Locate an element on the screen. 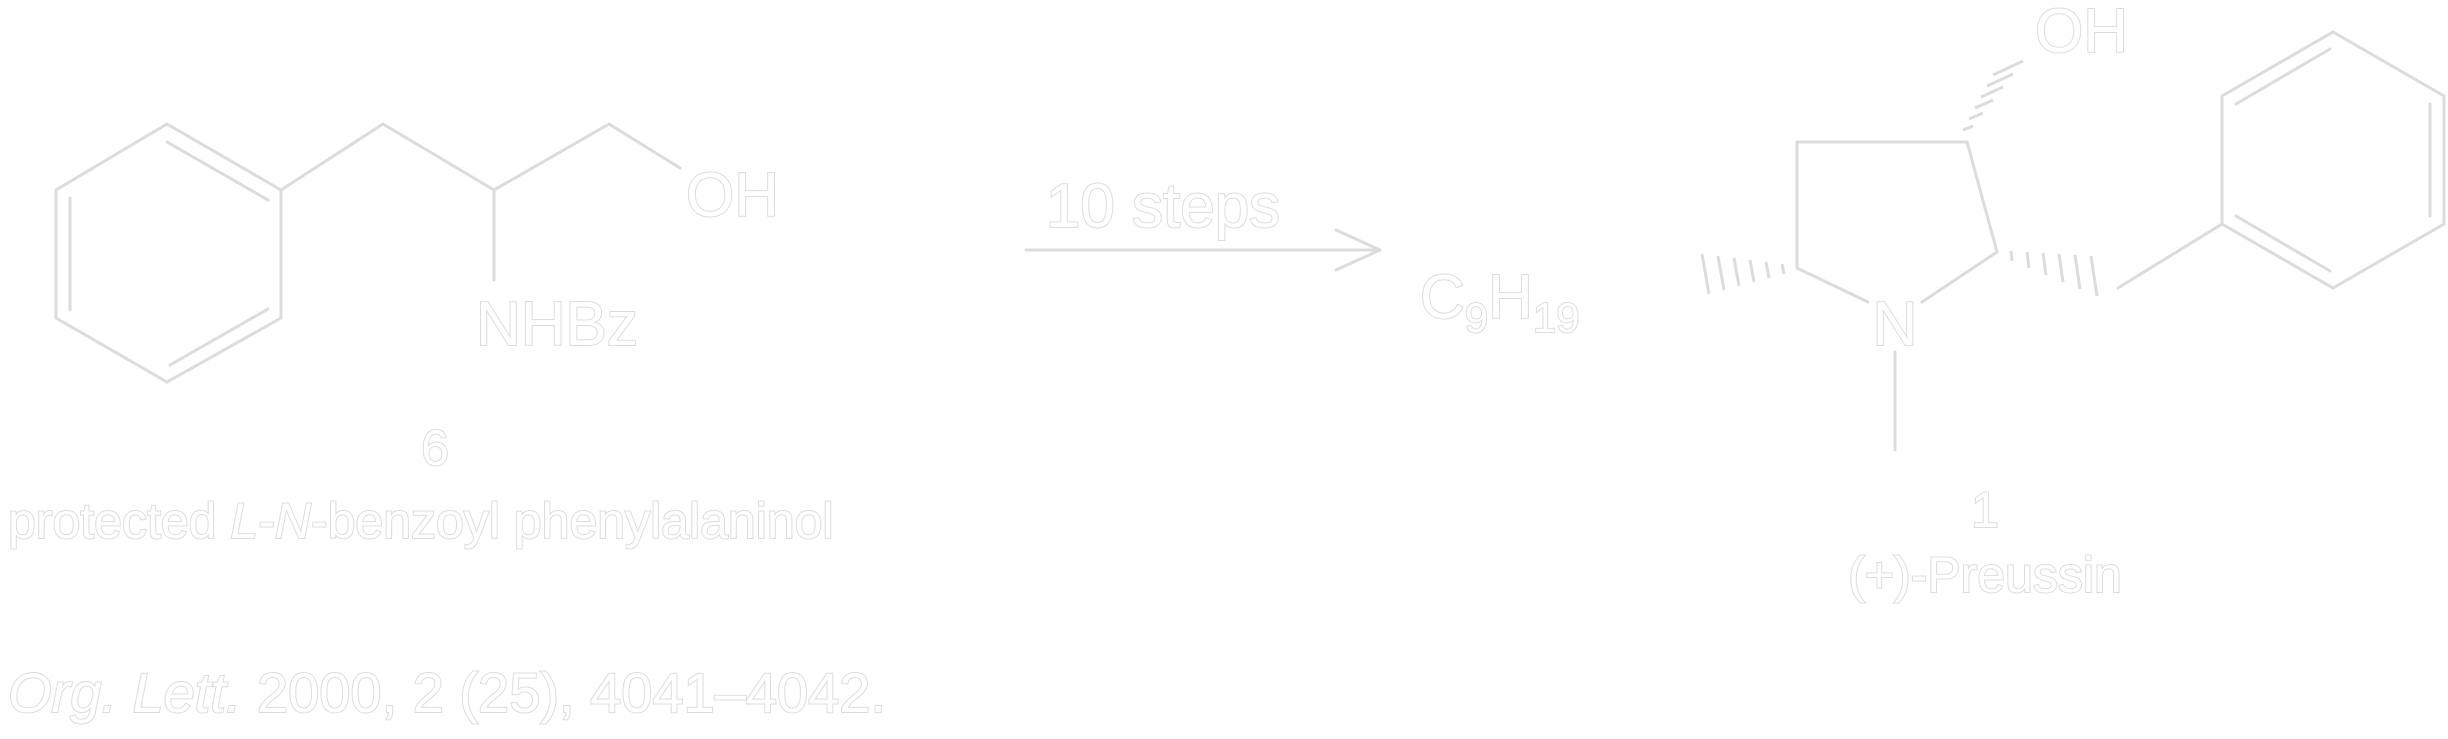 The width and height of the screenshot is (2448, 739). nhbz-label: NHBz is located at coordinates (557, 324).